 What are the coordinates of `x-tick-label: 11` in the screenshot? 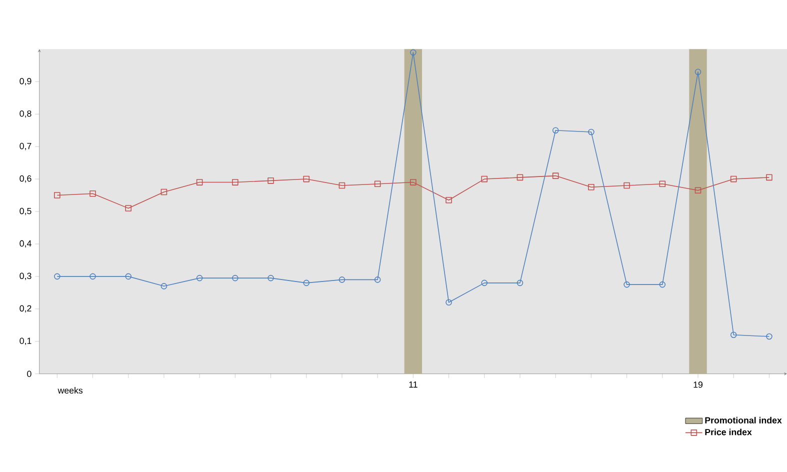 It's located at (413, 384).